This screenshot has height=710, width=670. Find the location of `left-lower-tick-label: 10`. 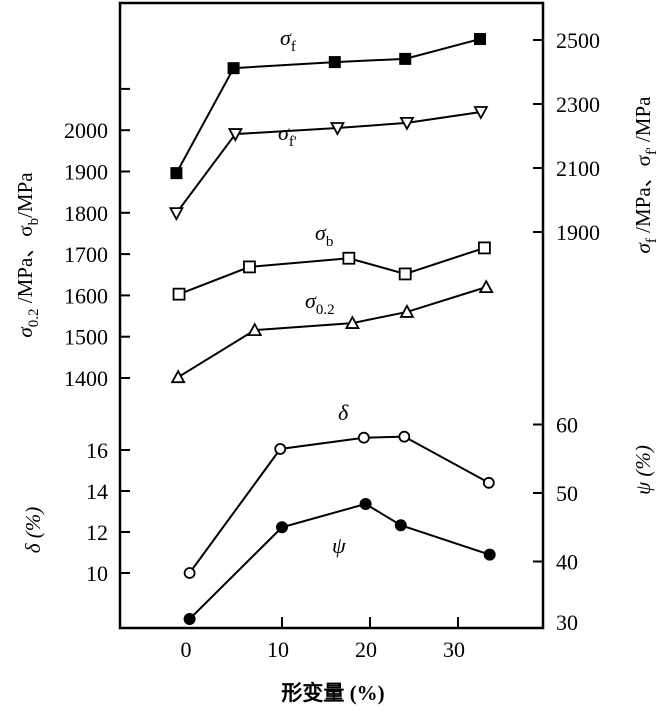

left-lower-tick-label: 10 is located at coordinates (97, 573).